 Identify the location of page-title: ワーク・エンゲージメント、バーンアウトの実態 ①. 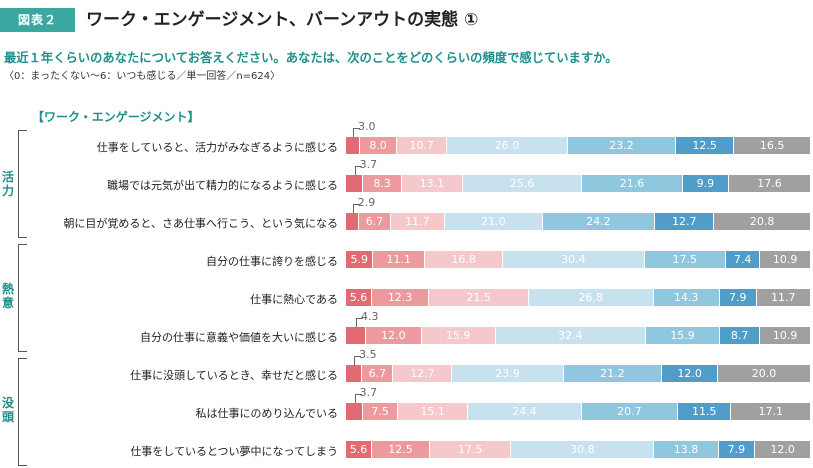
(282, 20).